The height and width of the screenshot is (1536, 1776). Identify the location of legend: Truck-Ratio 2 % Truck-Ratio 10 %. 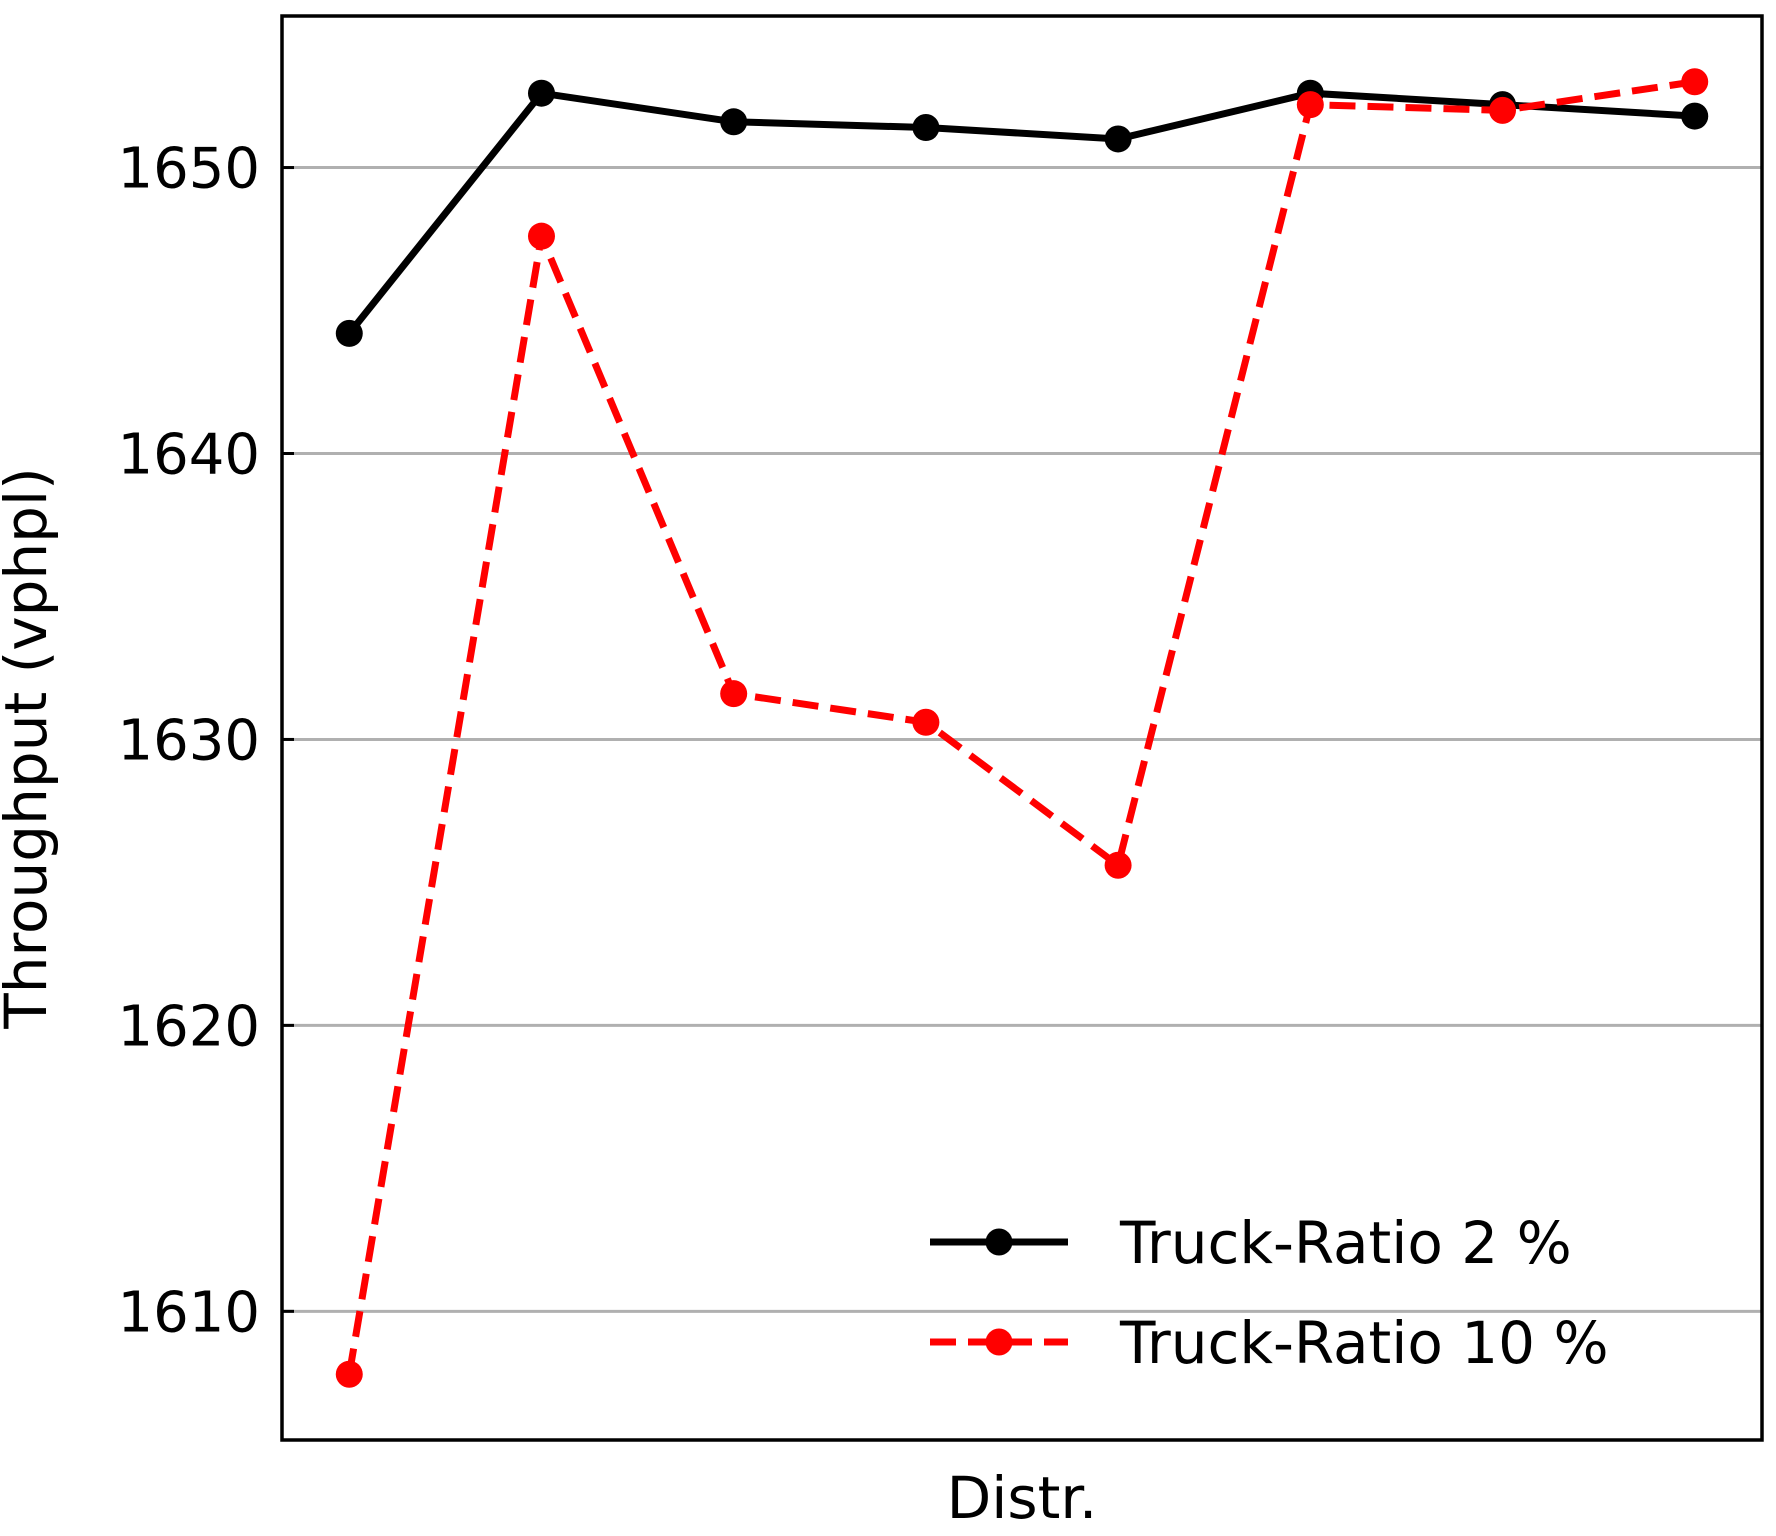
(1269, 1293).